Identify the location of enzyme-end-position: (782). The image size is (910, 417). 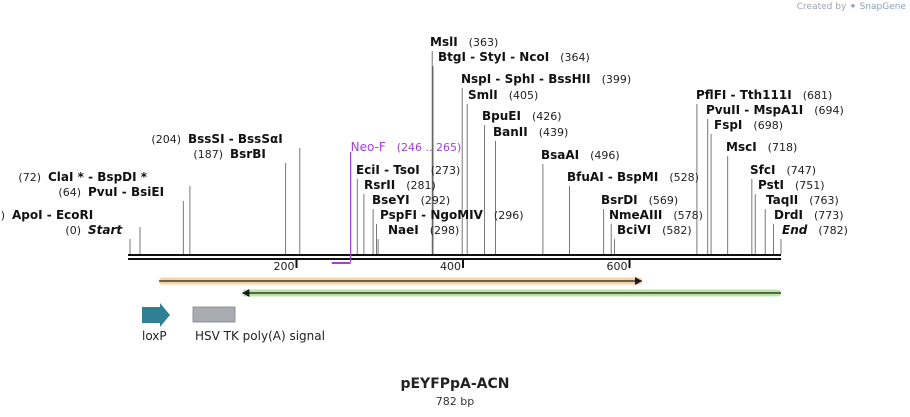
(833, 230).